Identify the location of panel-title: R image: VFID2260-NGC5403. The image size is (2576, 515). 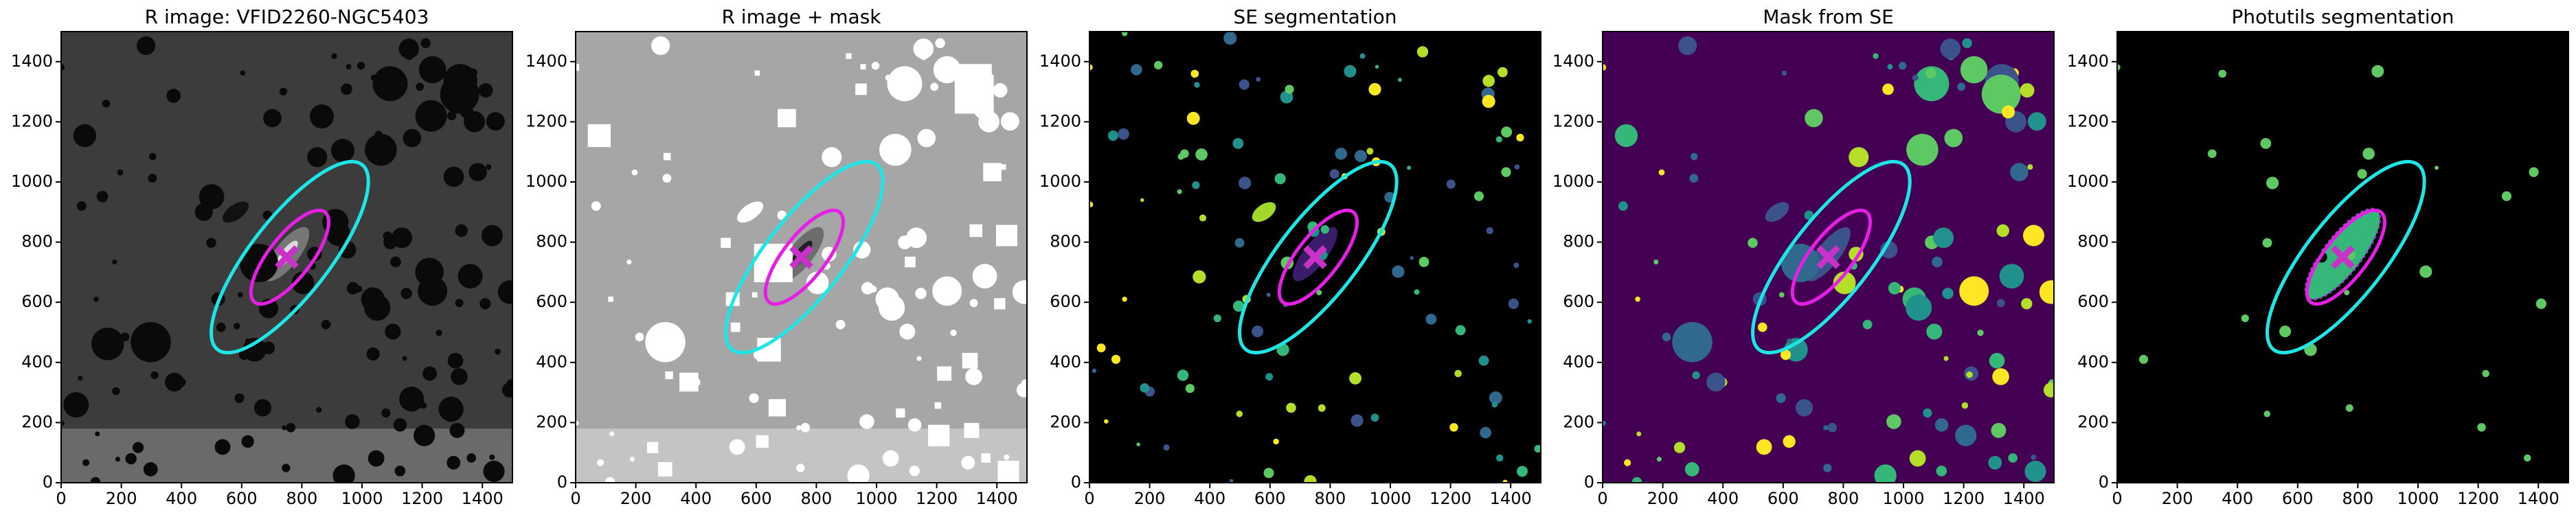
(287, 16).